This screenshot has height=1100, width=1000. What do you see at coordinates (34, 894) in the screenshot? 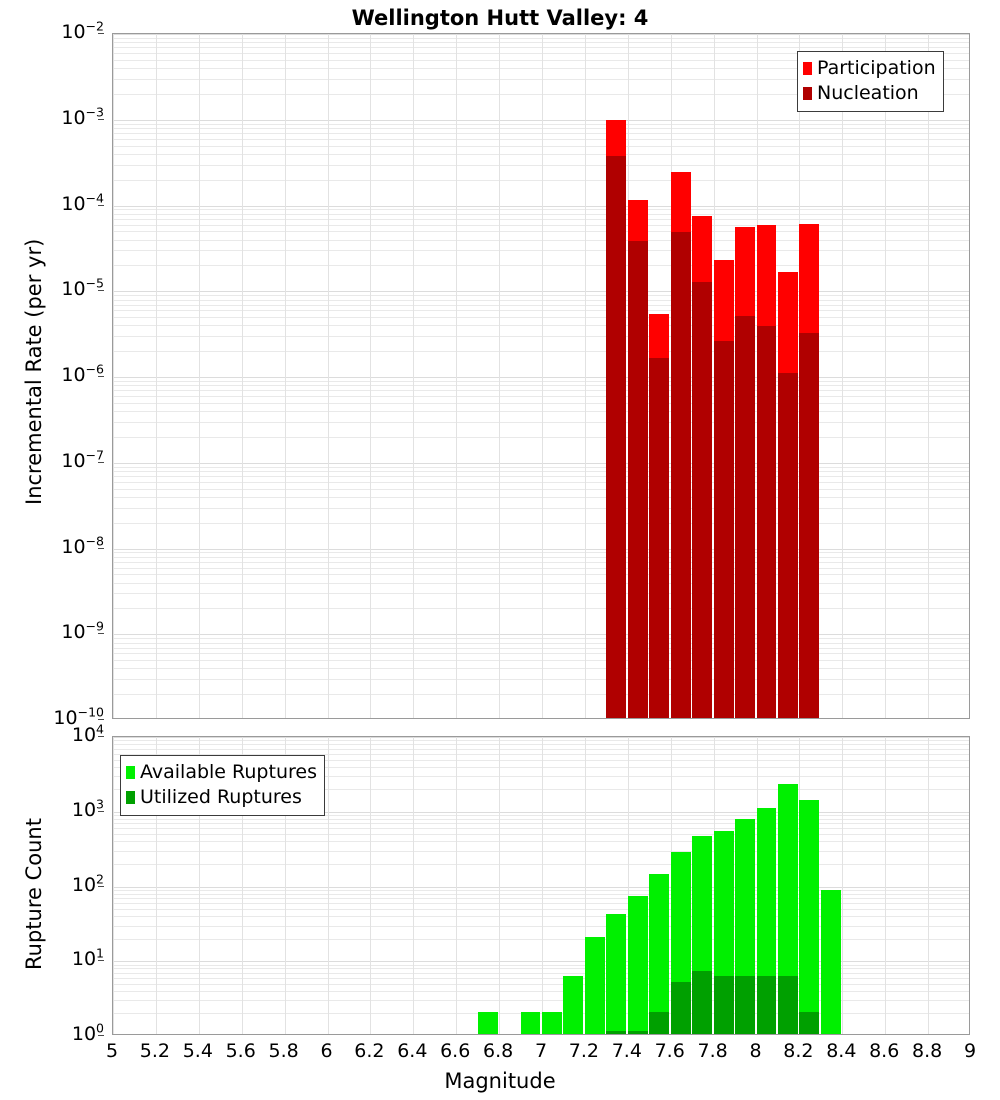
I see `y-axis-title-bottom: Rupture Count` at bounding box center [34, 894].